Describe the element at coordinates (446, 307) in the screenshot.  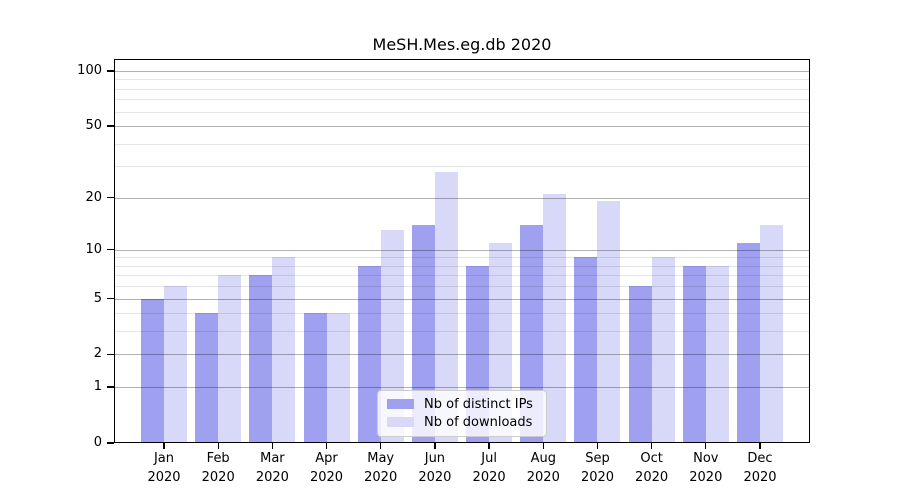
I see `bar-nb-of-downloads-jun` at that location.